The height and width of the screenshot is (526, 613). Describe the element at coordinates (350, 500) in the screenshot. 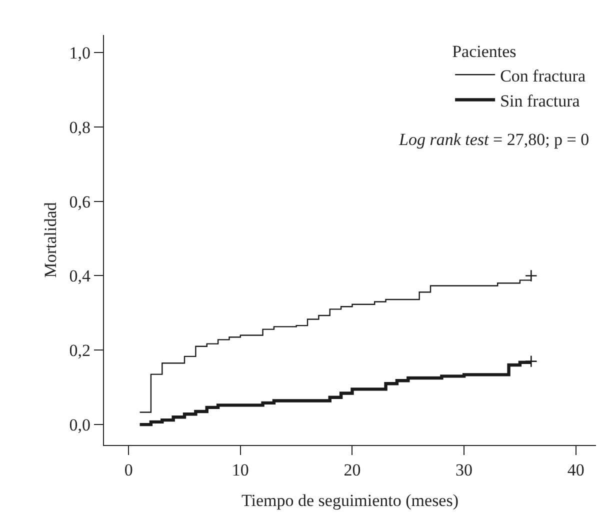

I see `x-axis-title: Tiempo de seguimiento (meses)` at that location.